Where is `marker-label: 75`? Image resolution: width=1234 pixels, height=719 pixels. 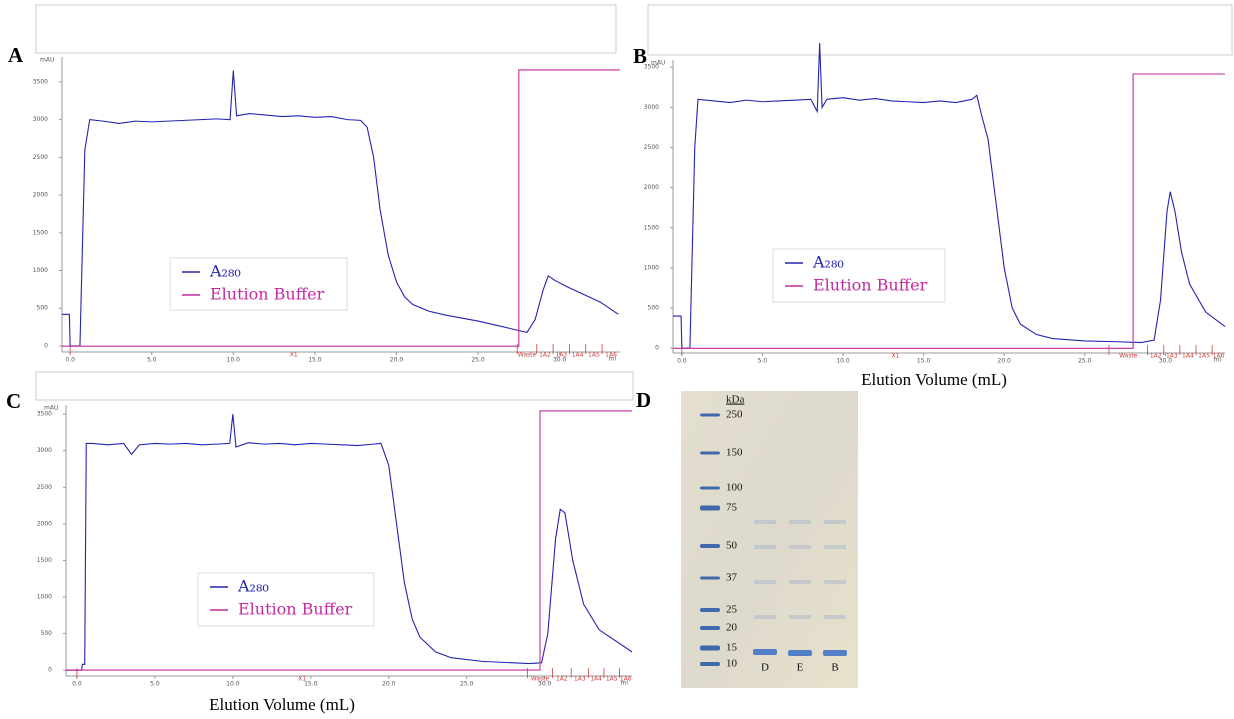 marker-label: 75 is located at coordinates (732, 508).